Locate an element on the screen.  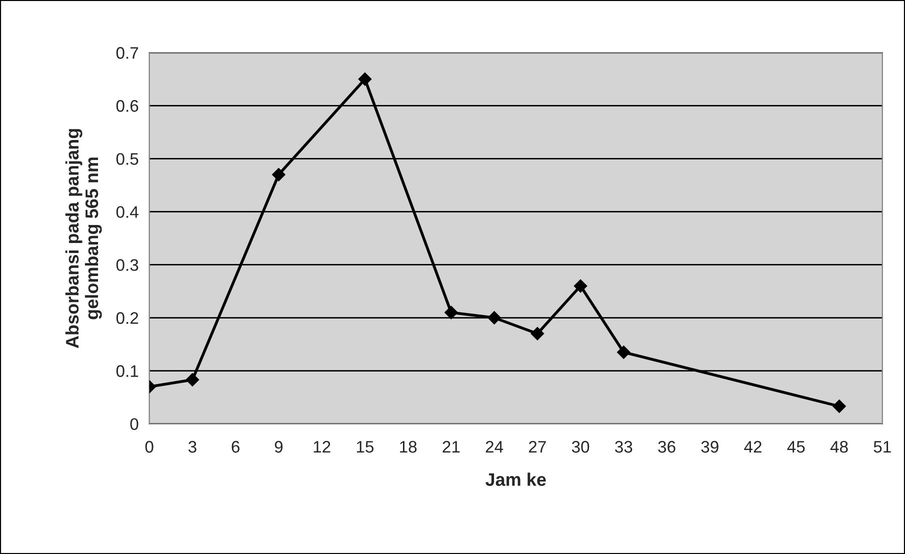
x-tick-label: 24 is located at coordinates (495, 446).